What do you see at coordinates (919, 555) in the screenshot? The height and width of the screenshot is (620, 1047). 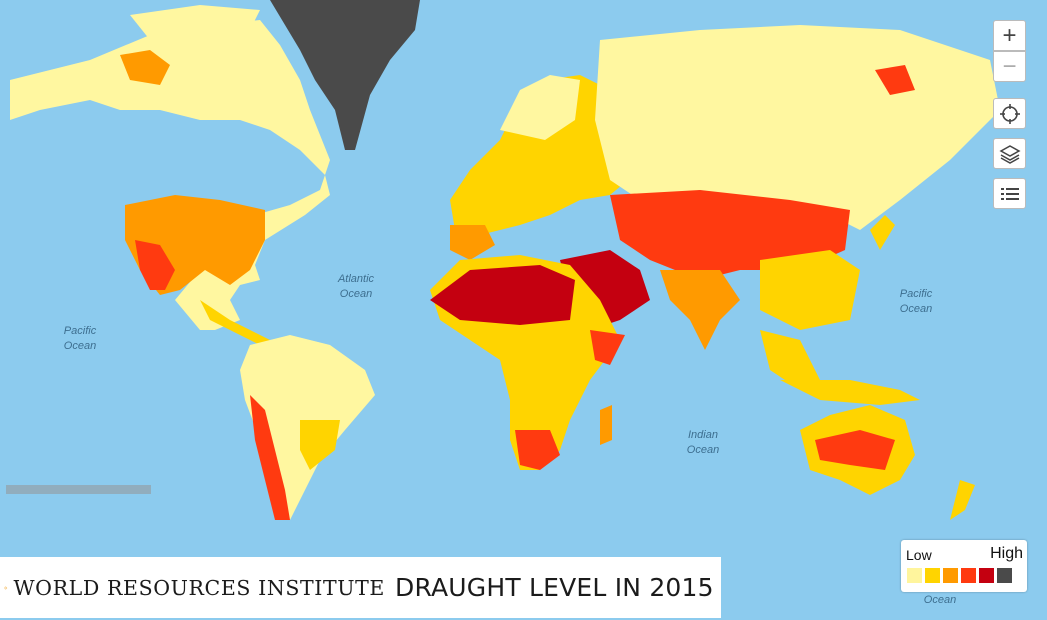 I see `legend-low-label: Low` at bounding box center [919, 555].